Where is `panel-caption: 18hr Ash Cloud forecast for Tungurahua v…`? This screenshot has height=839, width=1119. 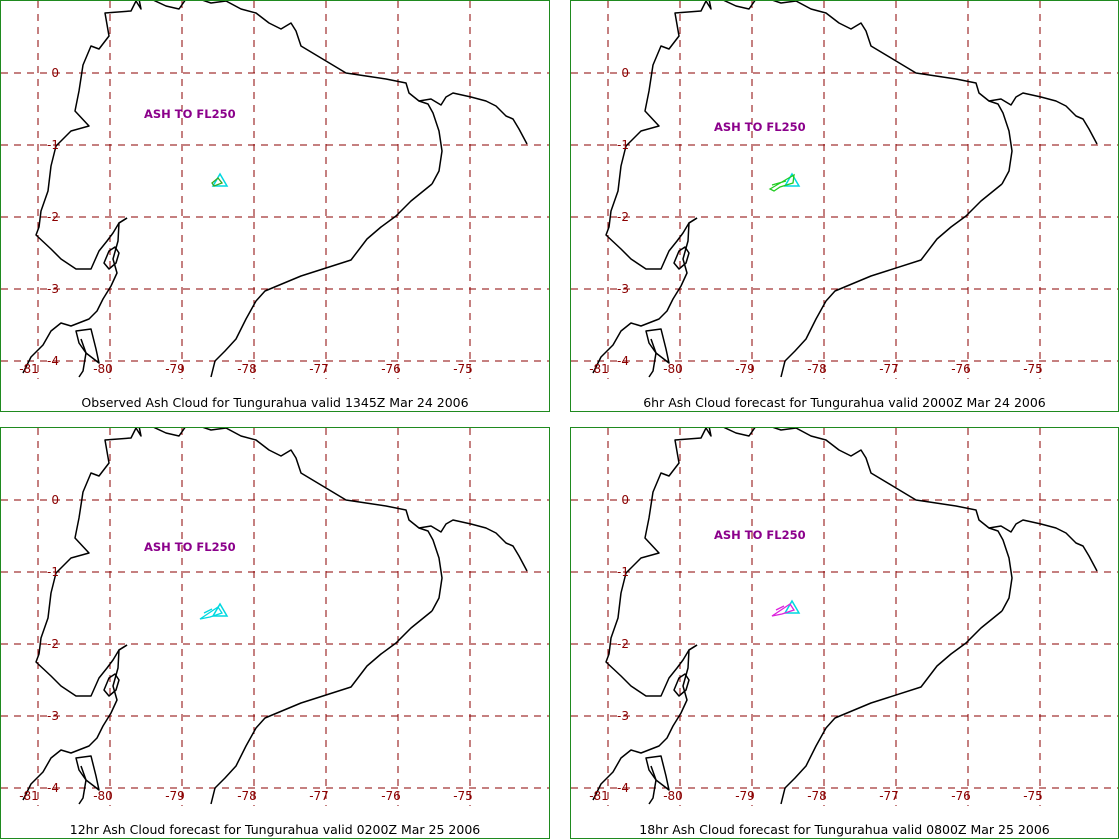 panel-caption: 18hr Ash Cloud forecast for Tungurahua v… is located at coordinates (844, 829).